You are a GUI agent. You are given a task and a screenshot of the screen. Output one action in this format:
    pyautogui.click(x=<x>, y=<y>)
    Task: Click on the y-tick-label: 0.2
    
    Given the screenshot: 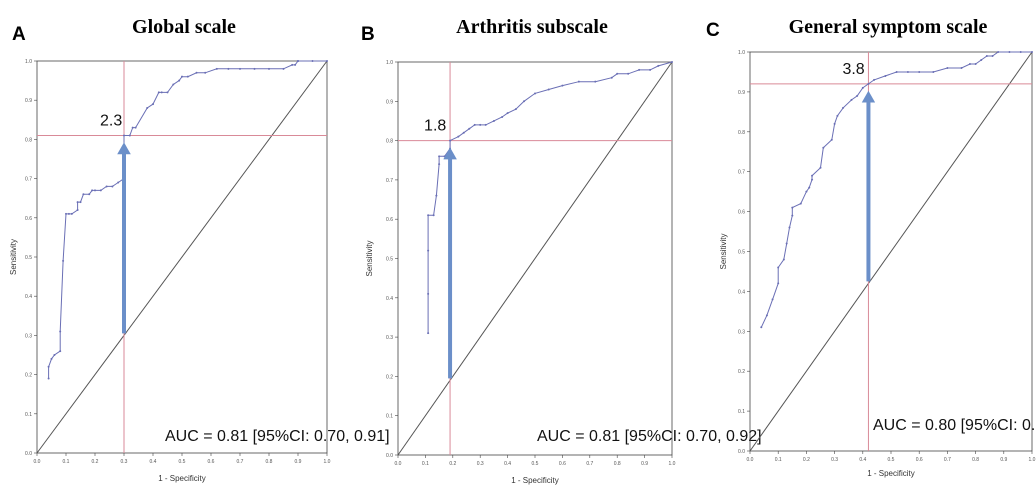 What is the action you would take?
    pyautogui.click(x=741, y=372)
    